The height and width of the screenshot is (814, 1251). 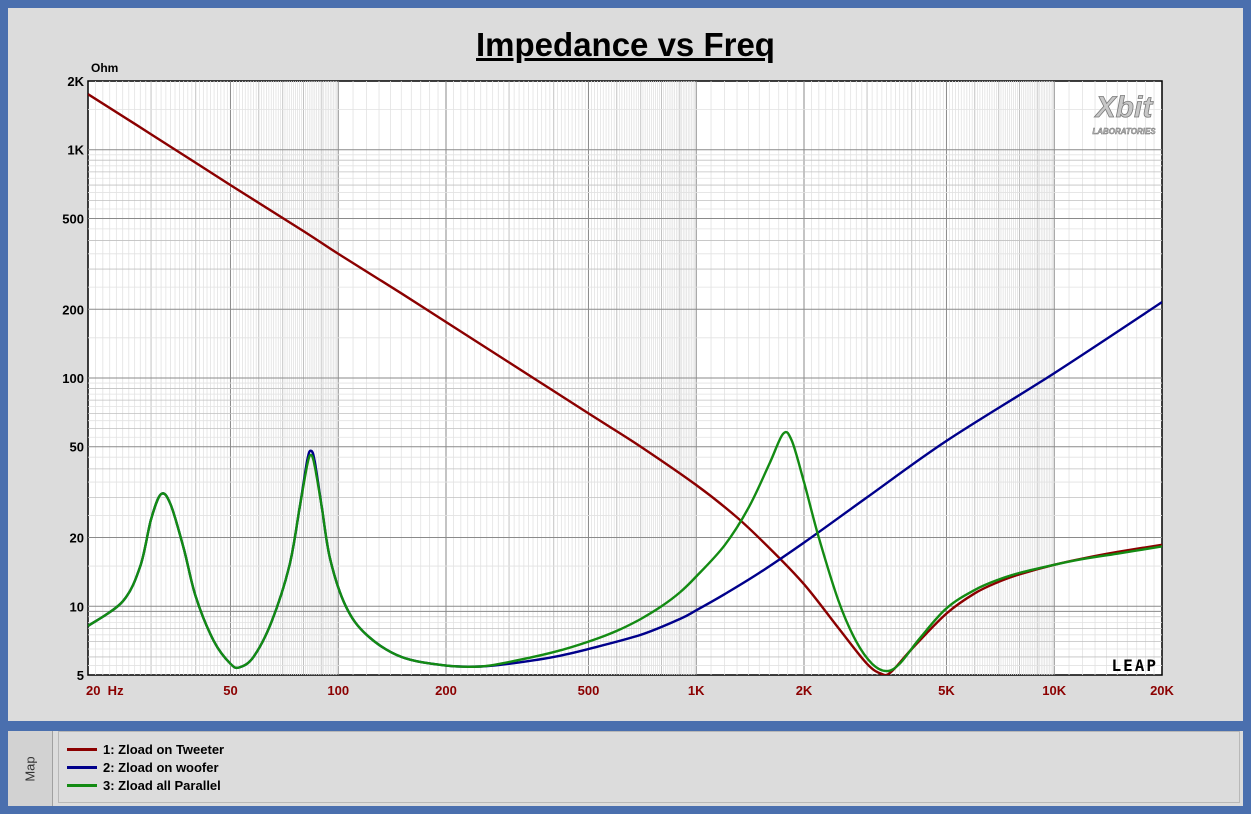 What do you see at coordinates (338, 690) in the screenshot?
I see `x-tick-label: 100` at bounding box center [338, 690].